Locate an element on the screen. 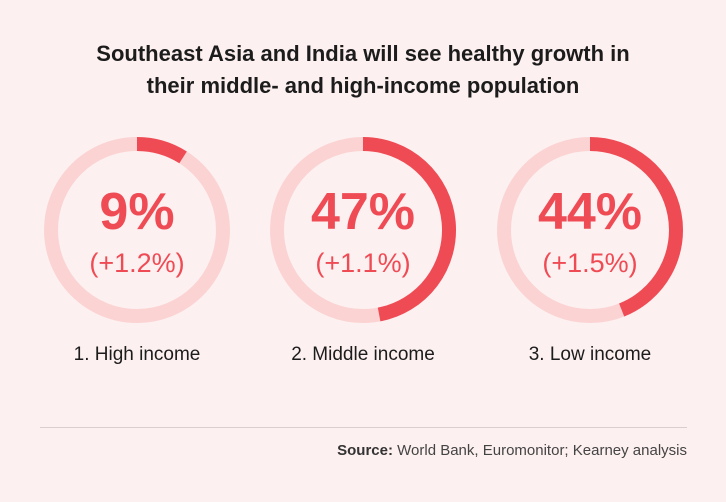 Image resolution: width=726 pixels, height=502 pixels. donut-middle-income is located at coordinates (363, 230).